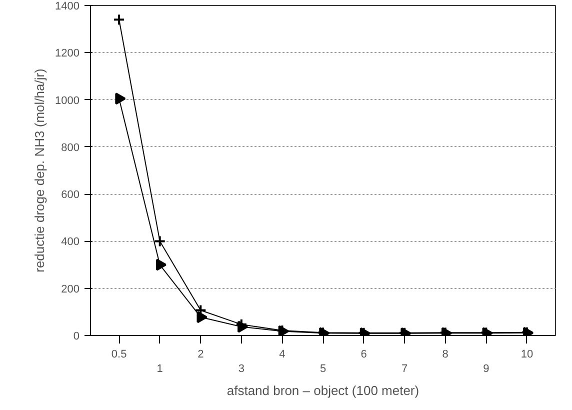 The height and width of the screenshot is (410, 572). Describe the element at coordinates (363, 354) in the screenshot. I see `x-tick-label: 6` at that location.